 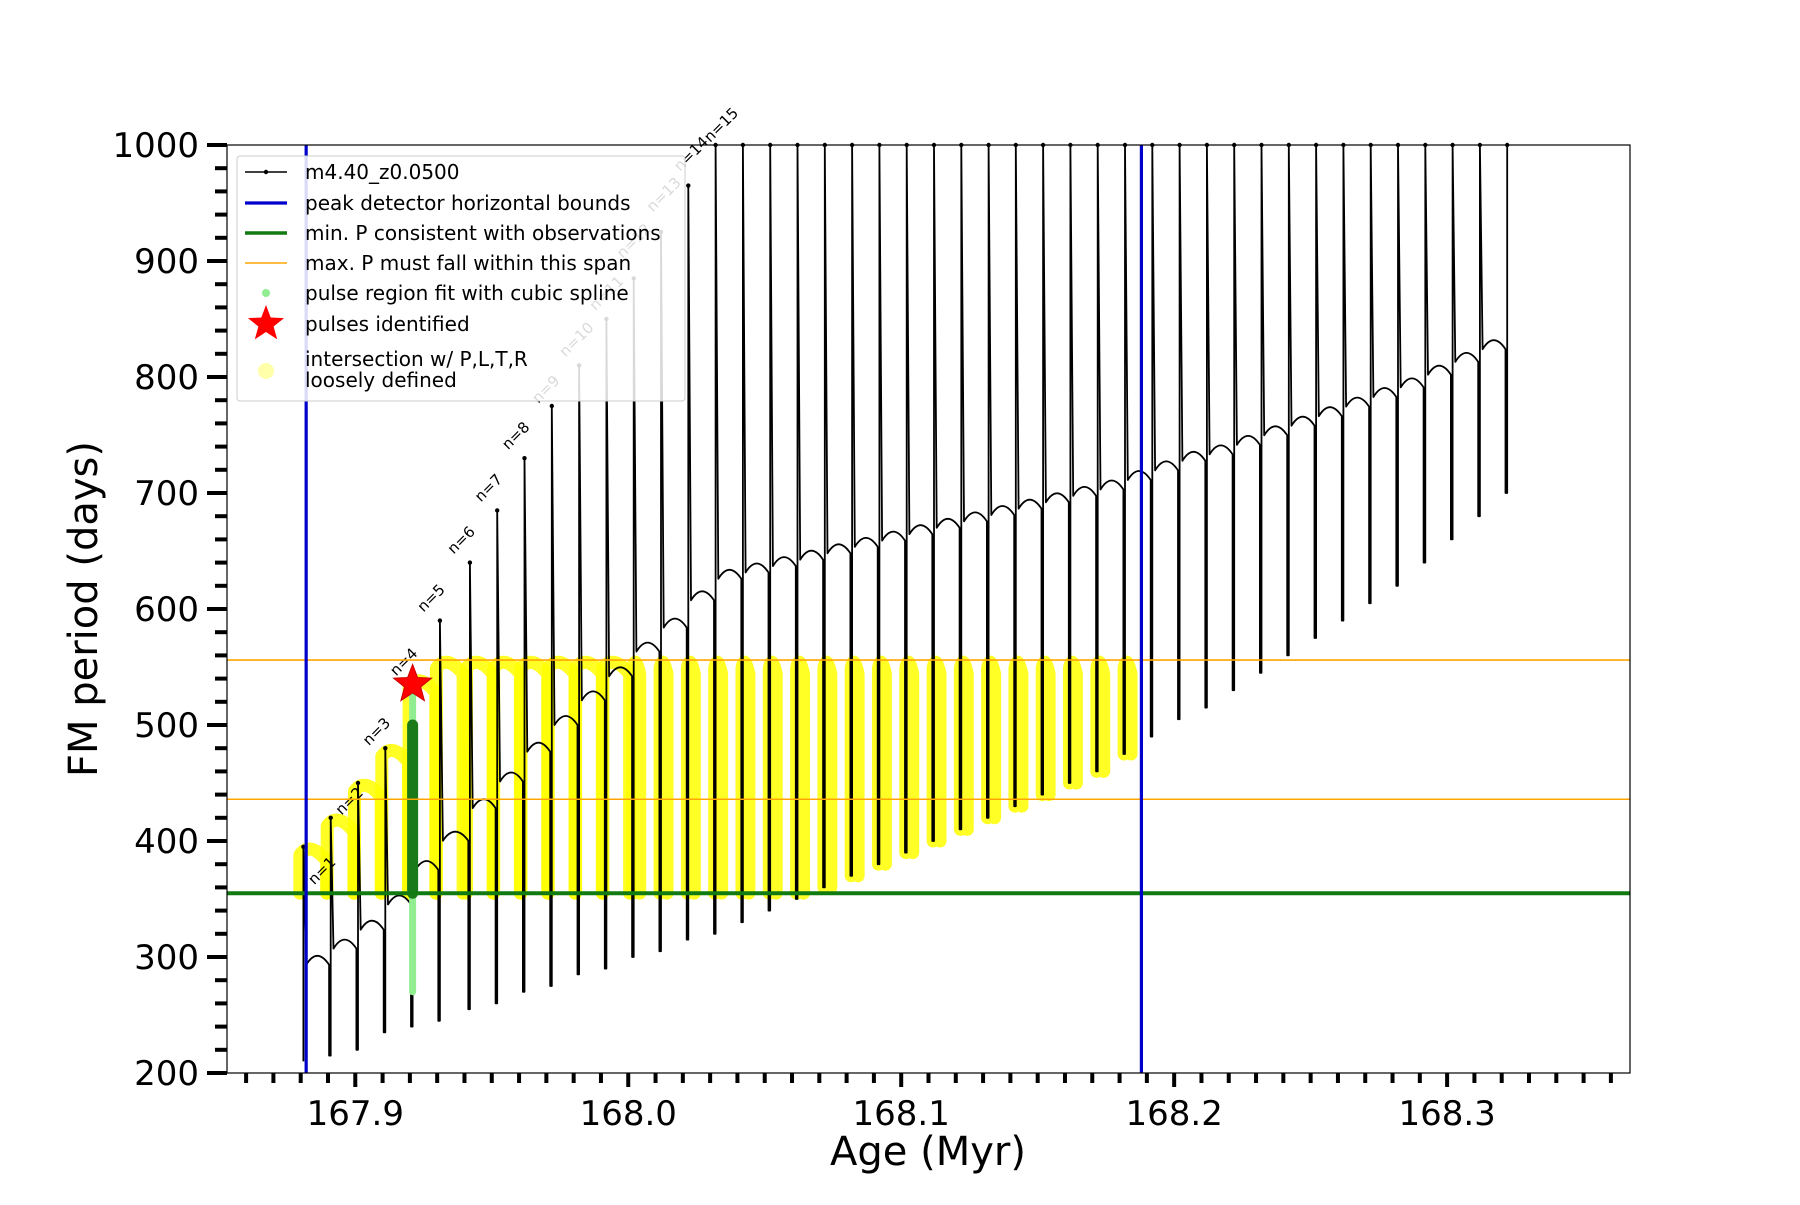 I want to click on legend-label-2: peak detector horizontal bounds, so click(x=468, y=203).